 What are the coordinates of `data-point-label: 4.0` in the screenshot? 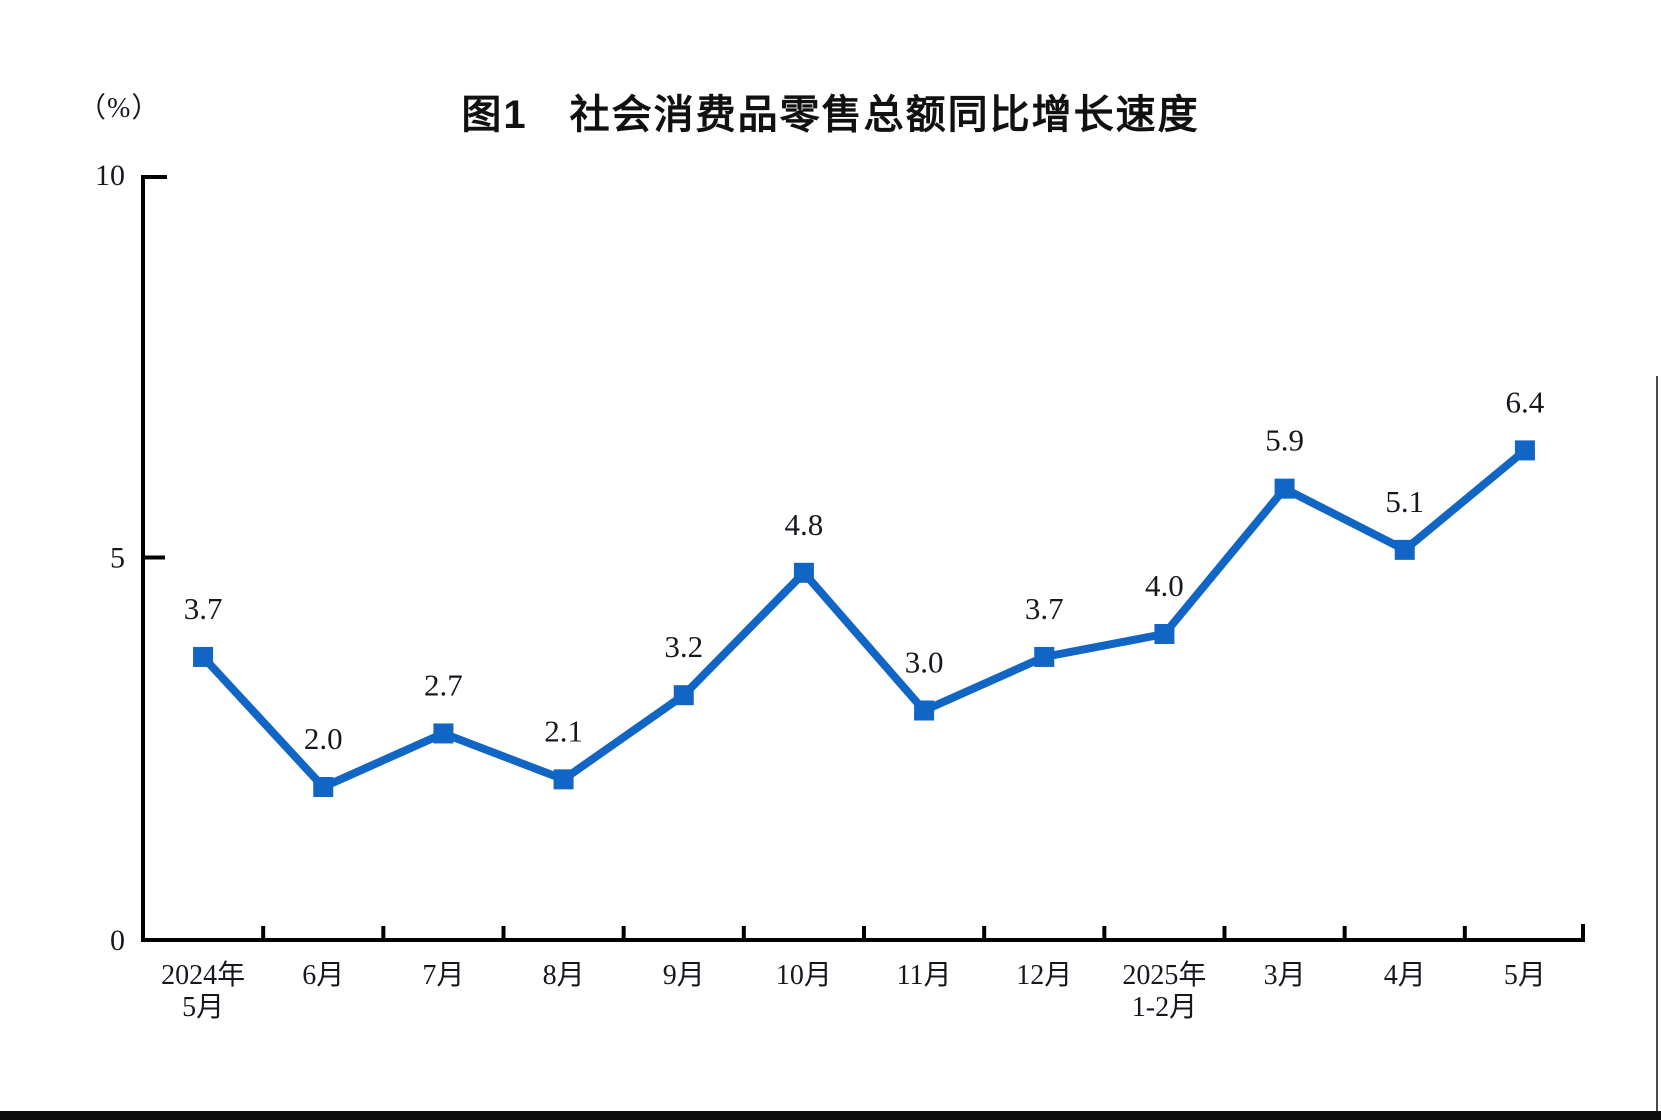 It's located at (1164, 585).